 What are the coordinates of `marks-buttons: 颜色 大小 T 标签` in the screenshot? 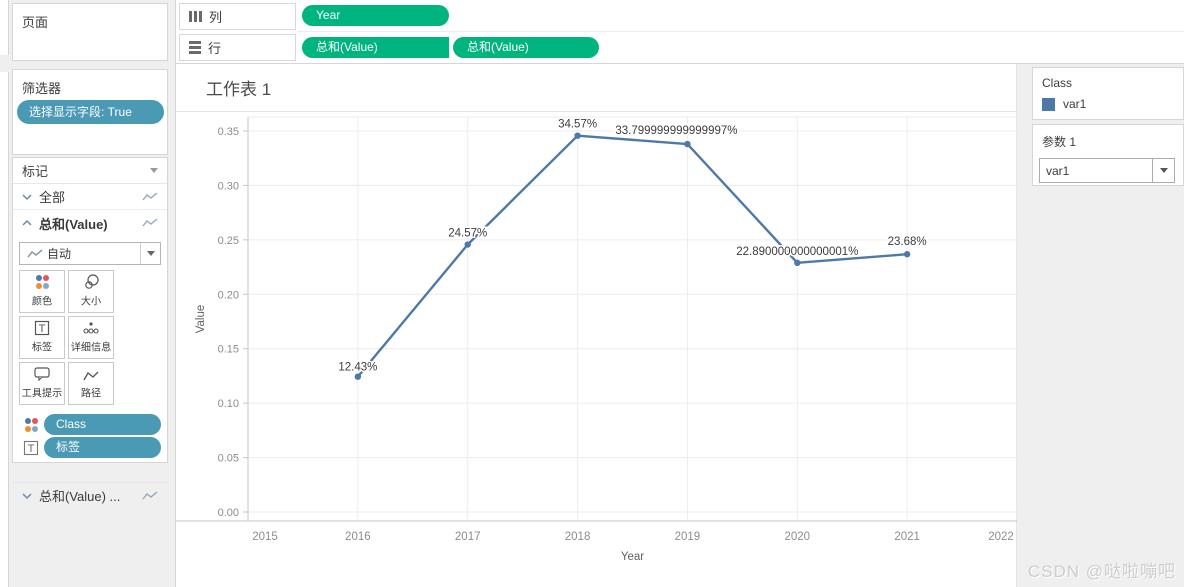 It's located at (90, 337).